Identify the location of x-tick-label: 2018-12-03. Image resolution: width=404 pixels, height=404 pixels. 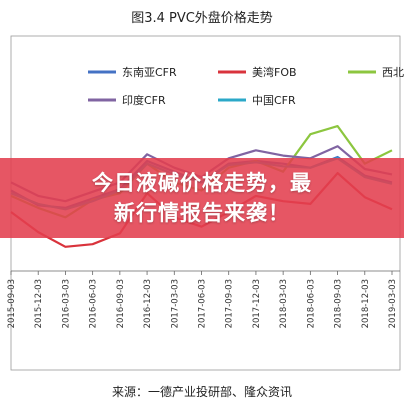
(366, 303).